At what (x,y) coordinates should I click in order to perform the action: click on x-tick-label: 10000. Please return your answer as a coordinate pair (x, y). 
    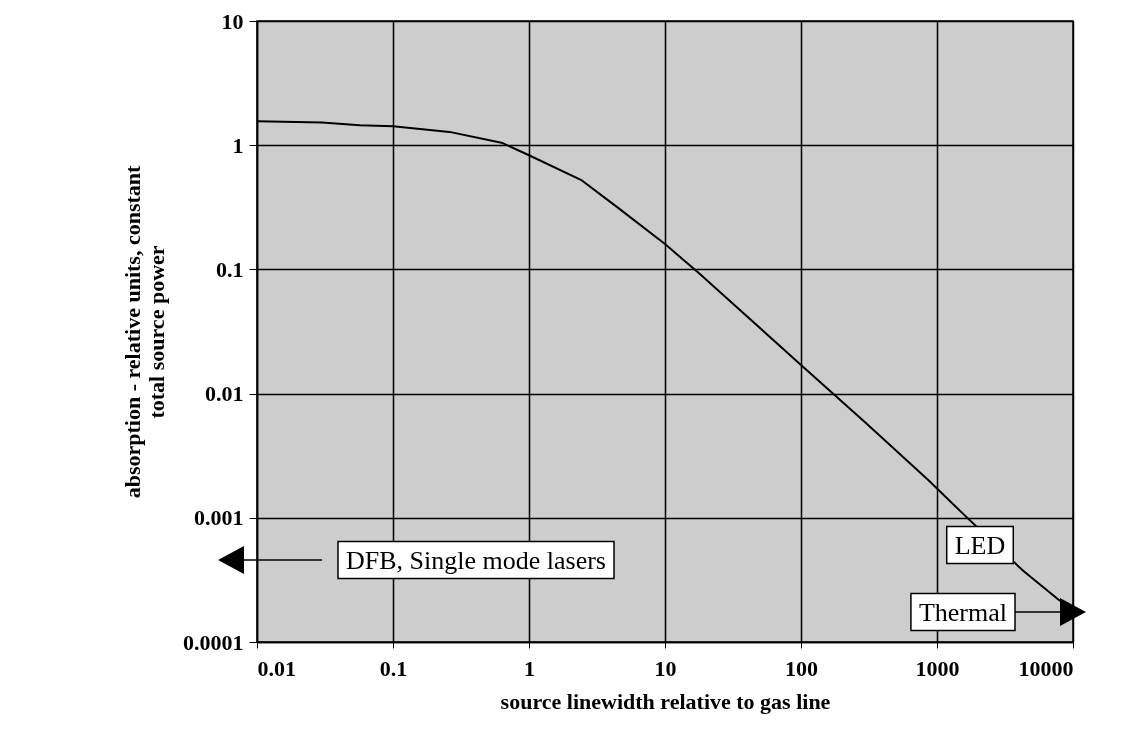
    Looking at the image, I should click on (1046, 668).